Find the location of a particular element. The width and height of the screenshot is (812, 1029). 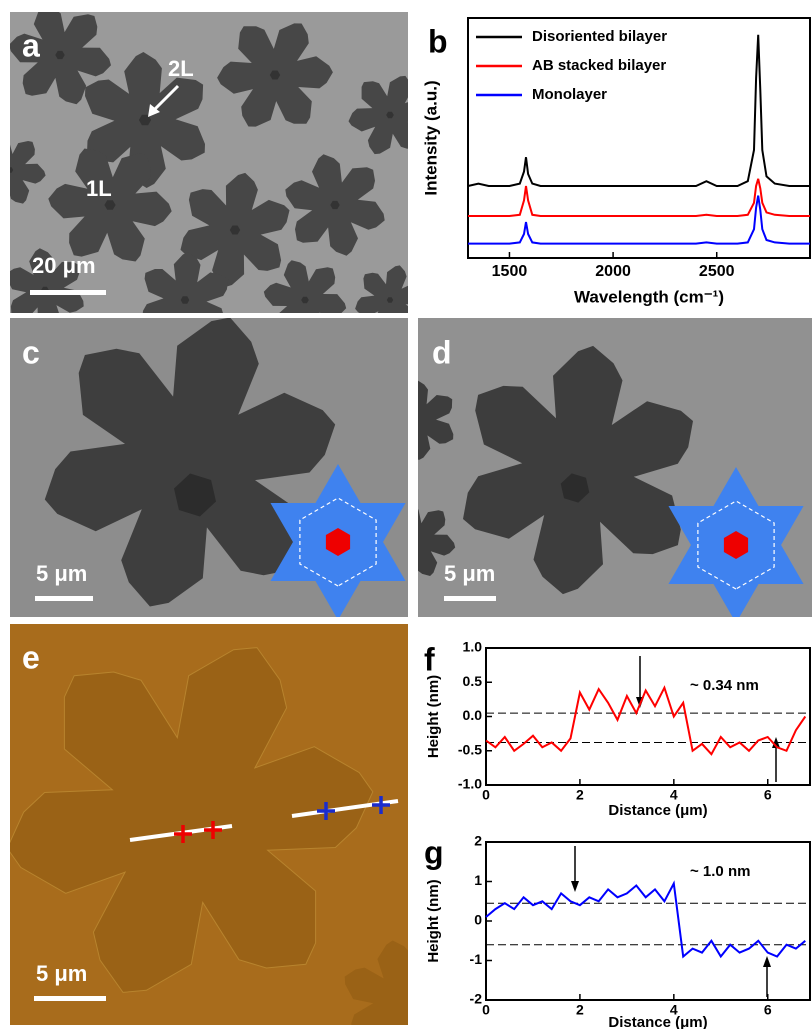

x-tick-label: 2500 is located at coordinates (717, 271).